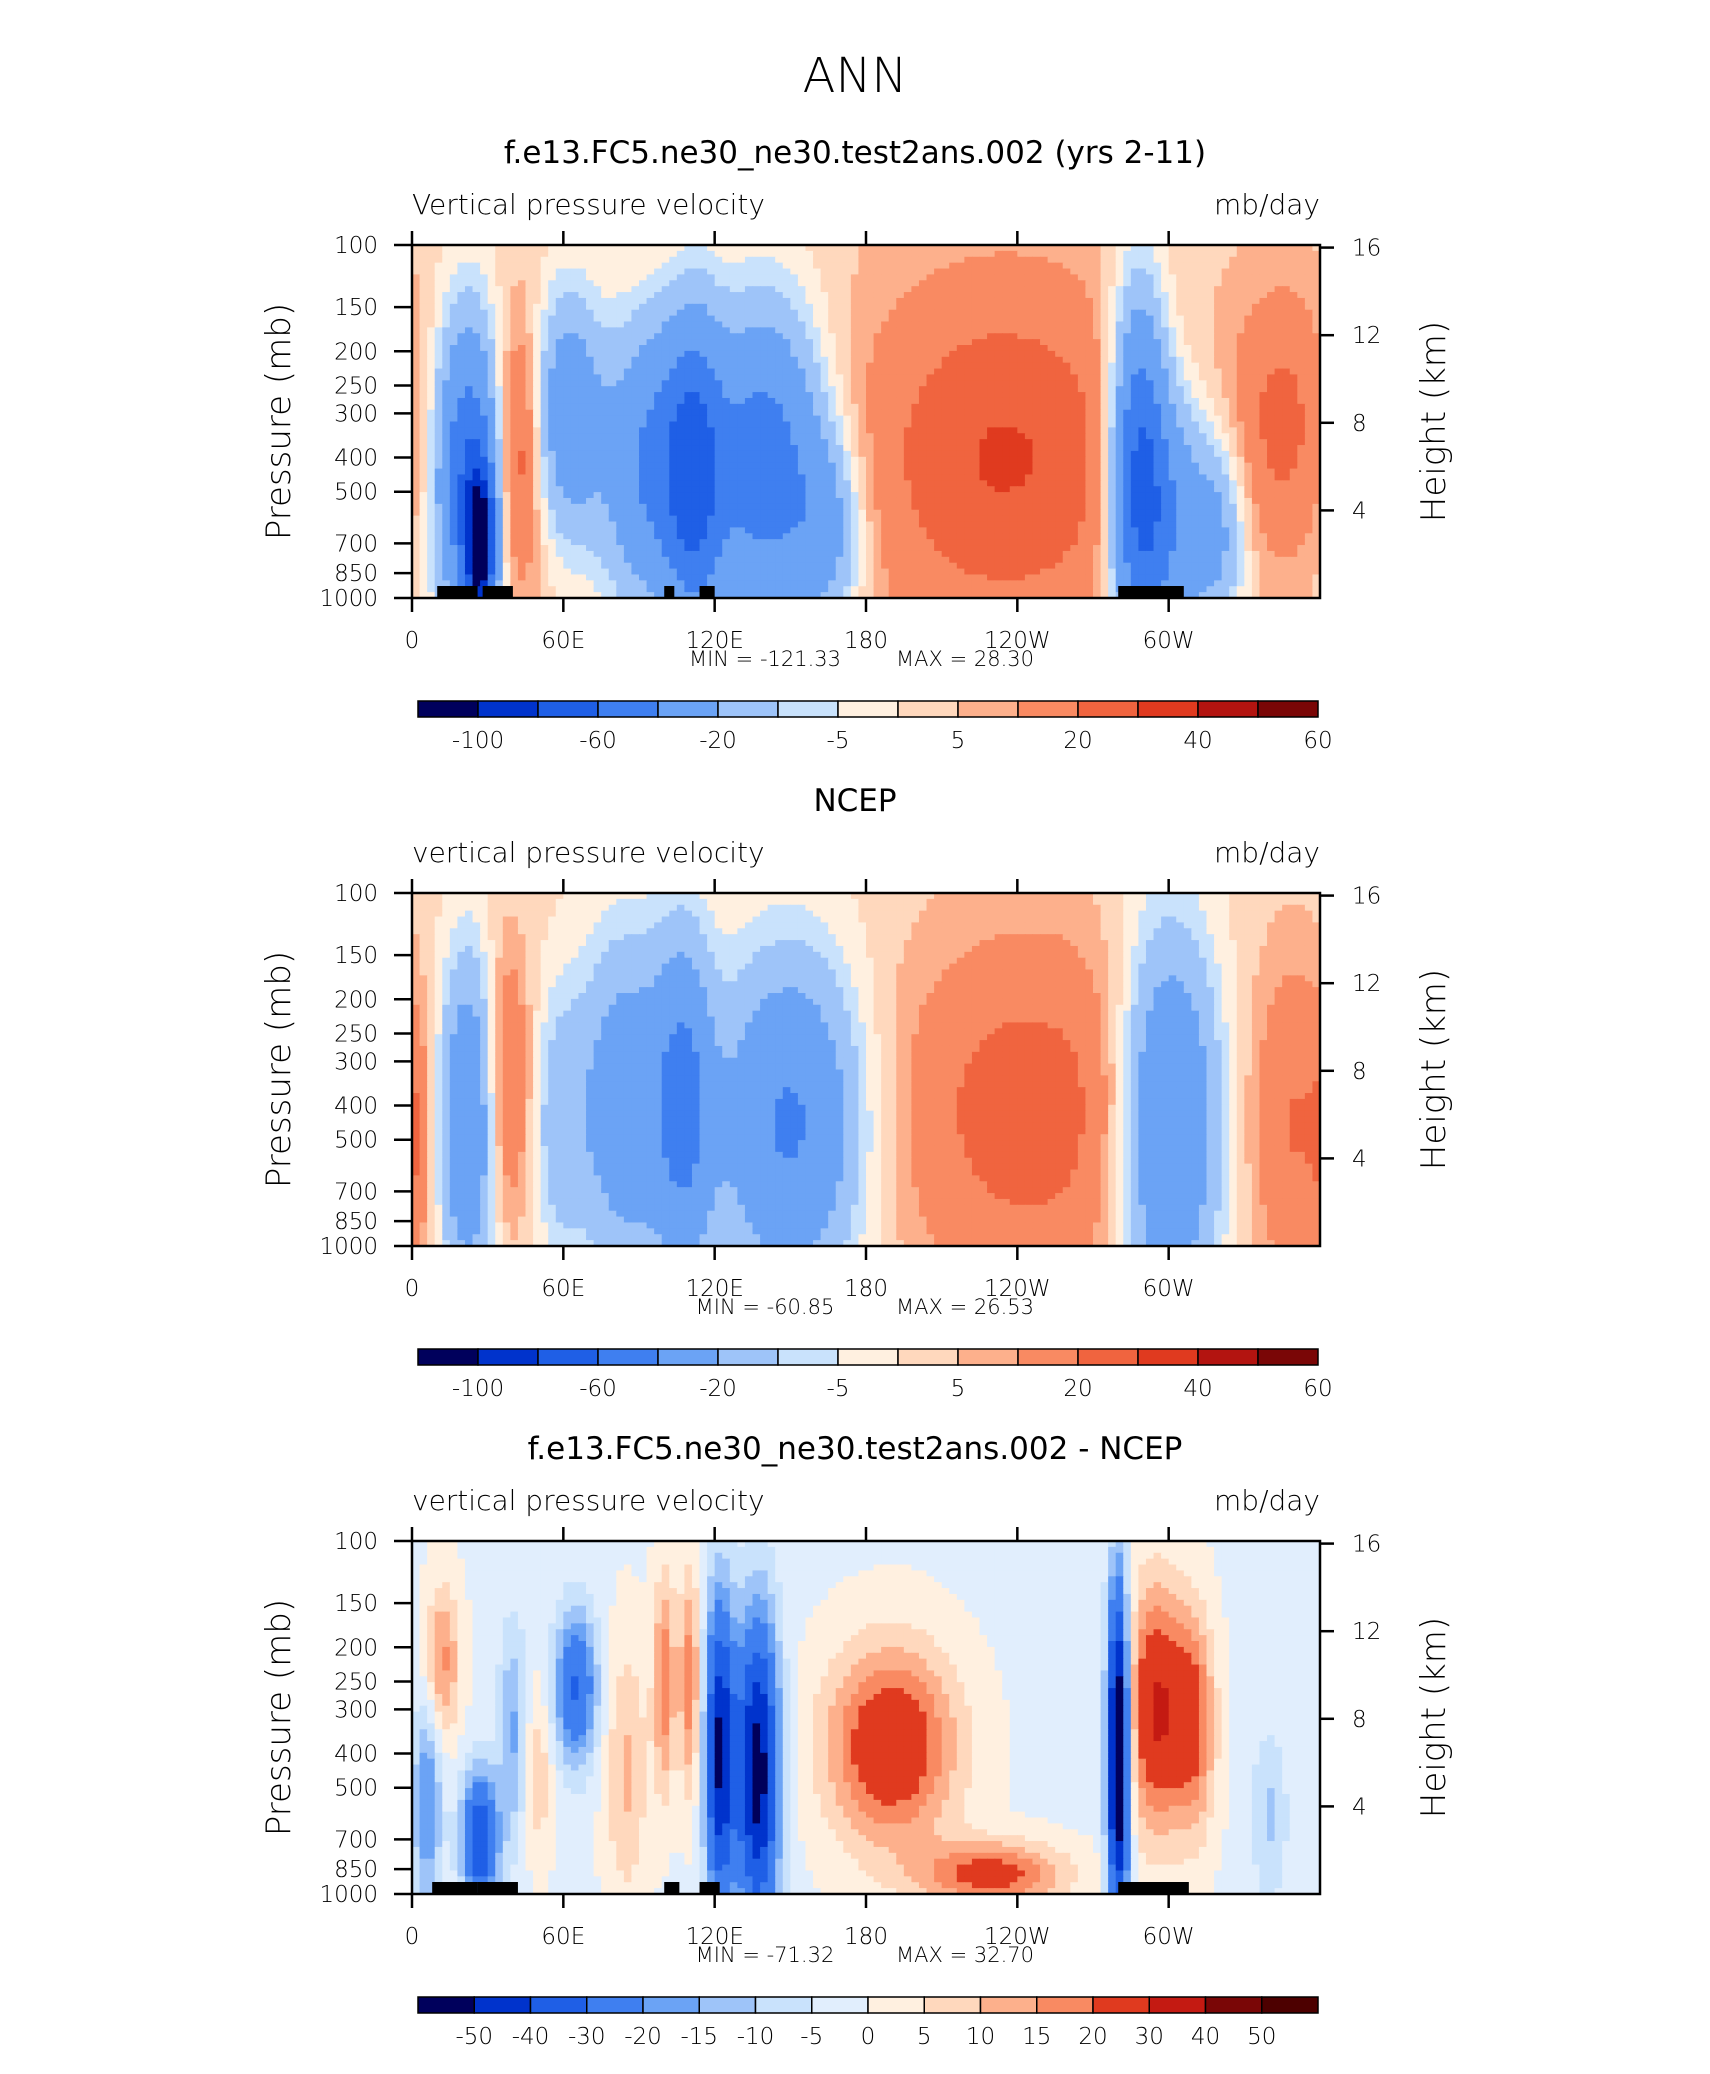 Image resolution: width=1710 pixels, height=2074 pixels. Describe the element at coordinates (1366, 249) in the screenshot. I see `y-right-tick-label: 16` at that location.